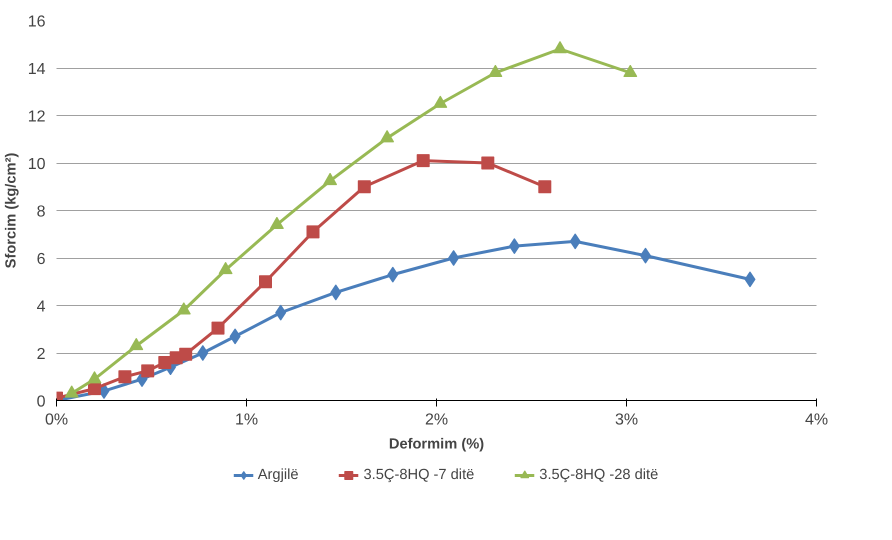 This screenshot has width=892, height=540. Describe the element at coordinates (419, 475) in the screenshot. I see `legend-label: 3.5Ç-8HQ -7 ditë` at that location.